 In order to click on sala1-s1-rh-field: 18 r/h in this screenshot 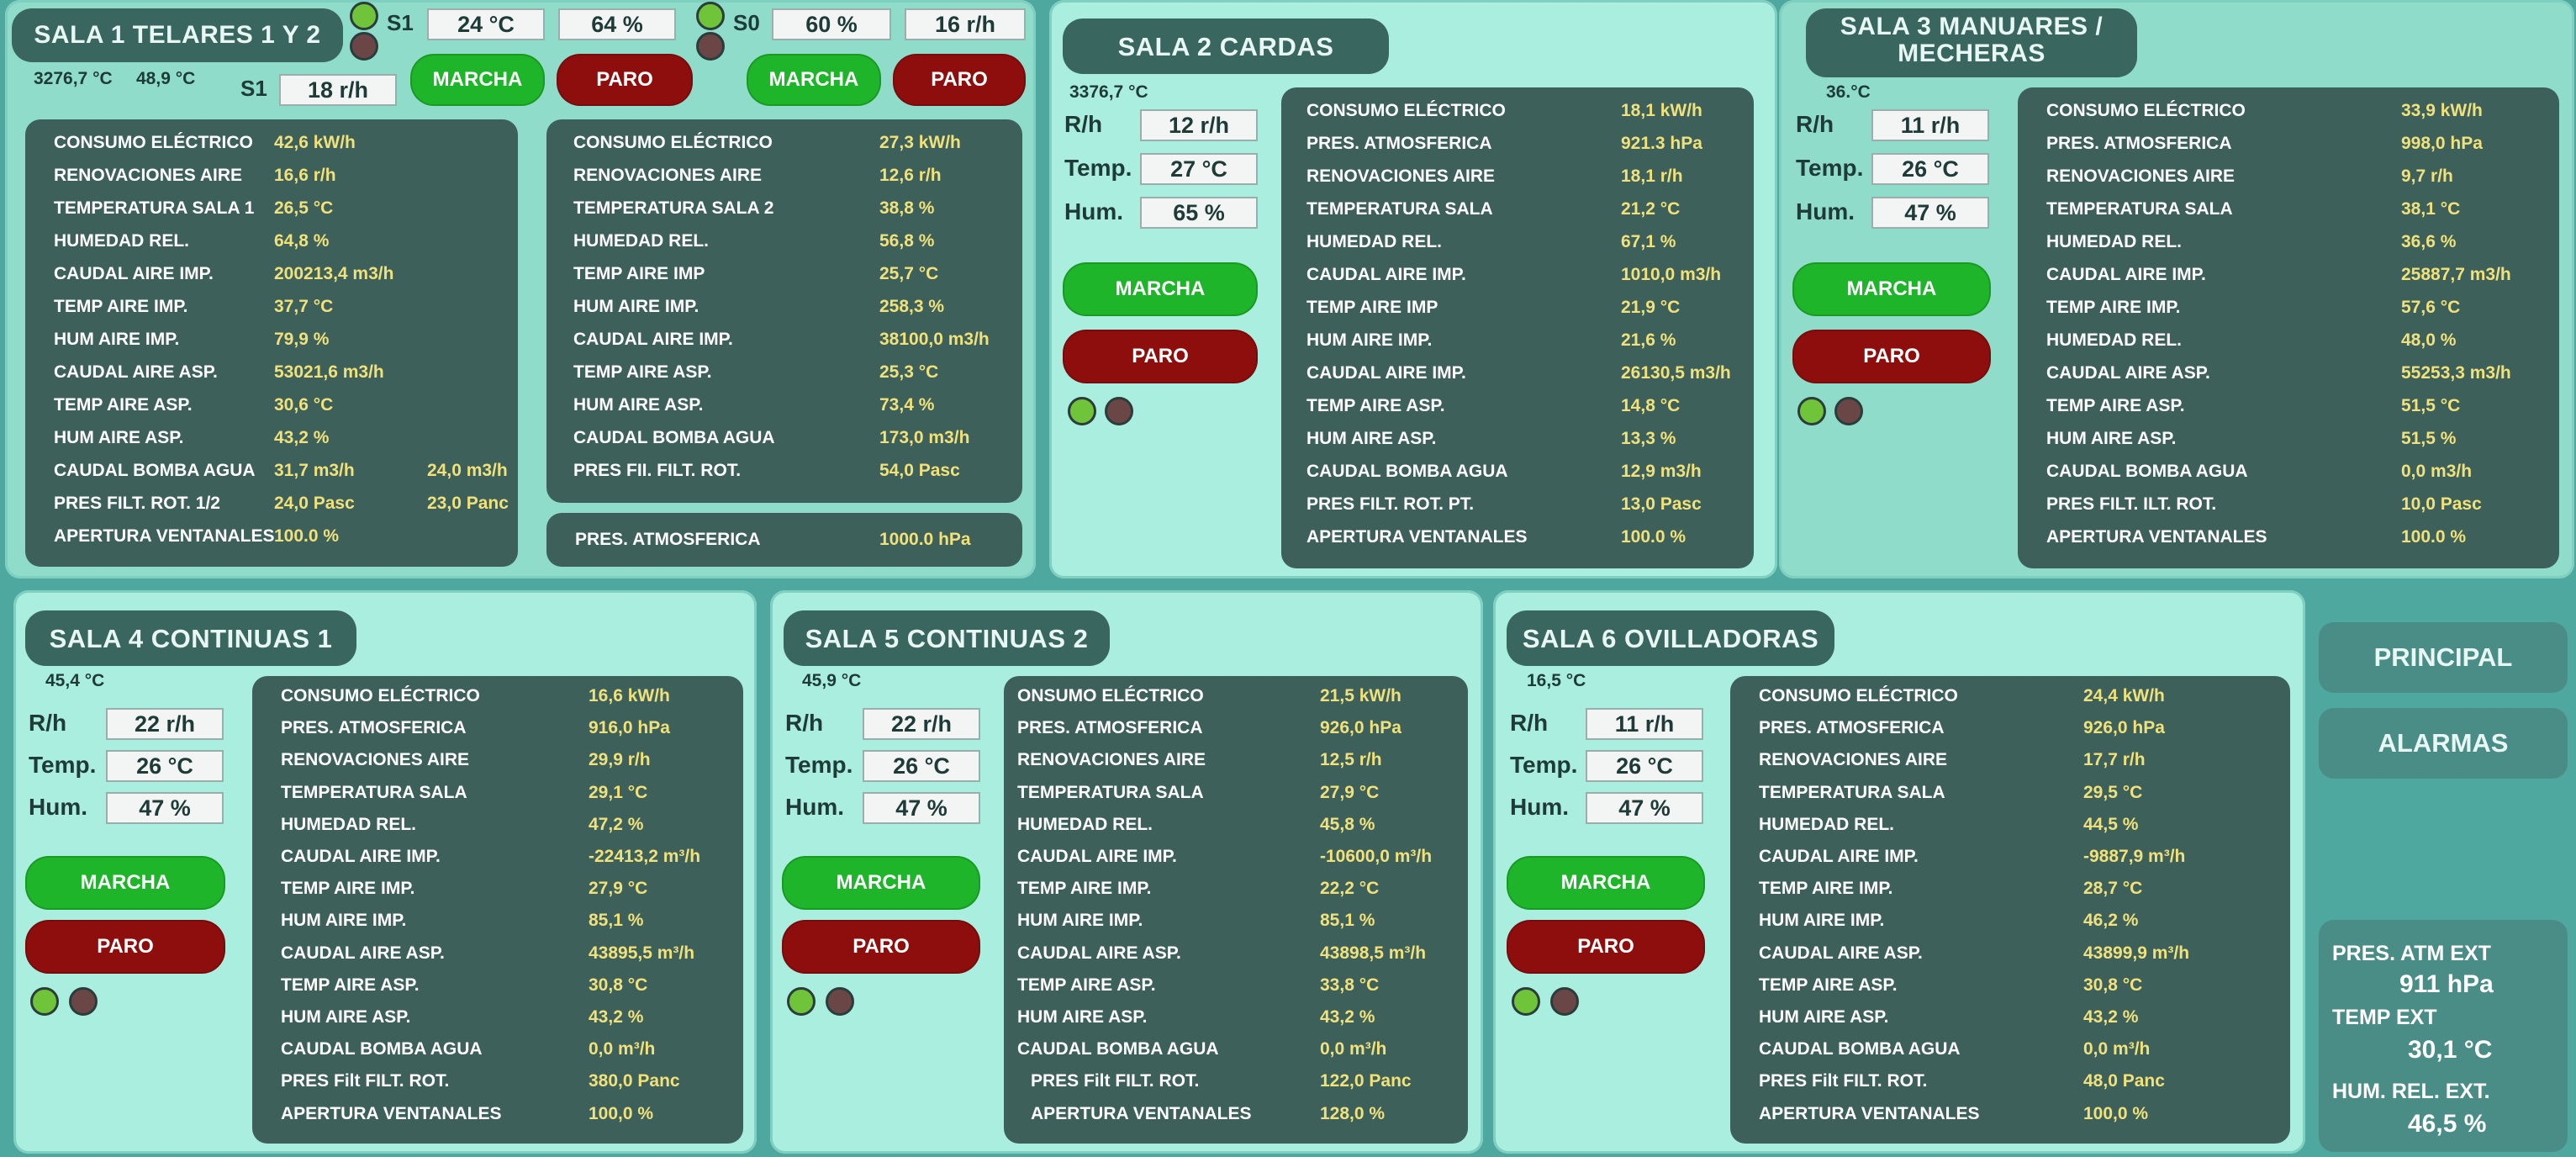, I will do `click(338, 90)`.